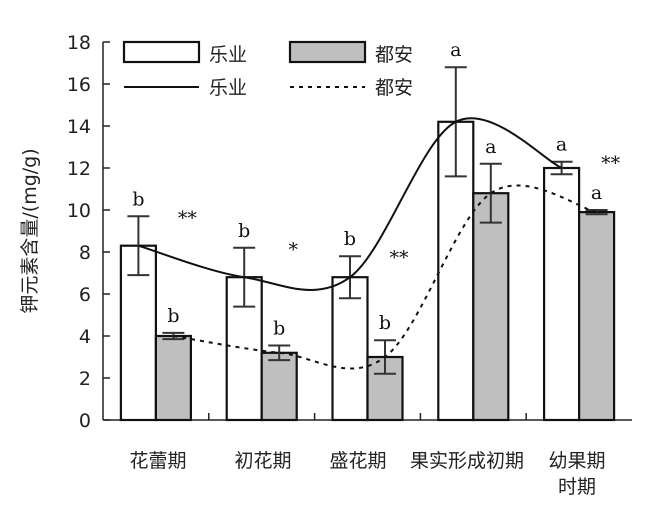 Image resolution: width=661 pixels, height=505 pixels. I want to click on y-tick-label: 6, so click(85, 295).